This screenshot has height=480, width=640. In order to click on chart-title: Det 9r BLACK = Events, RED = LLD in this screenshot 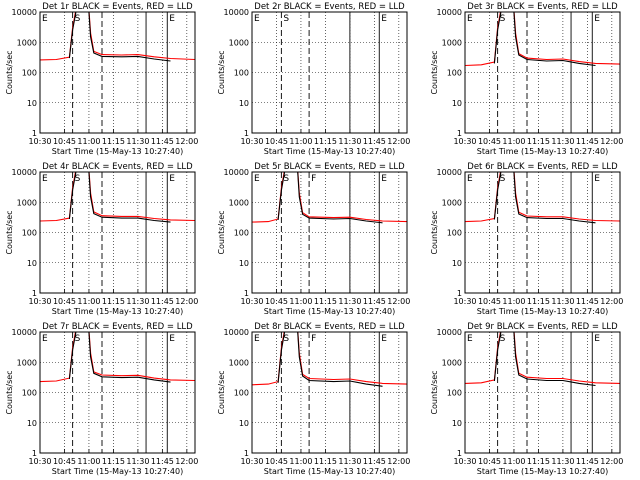, I will do `click(542, 327)`.